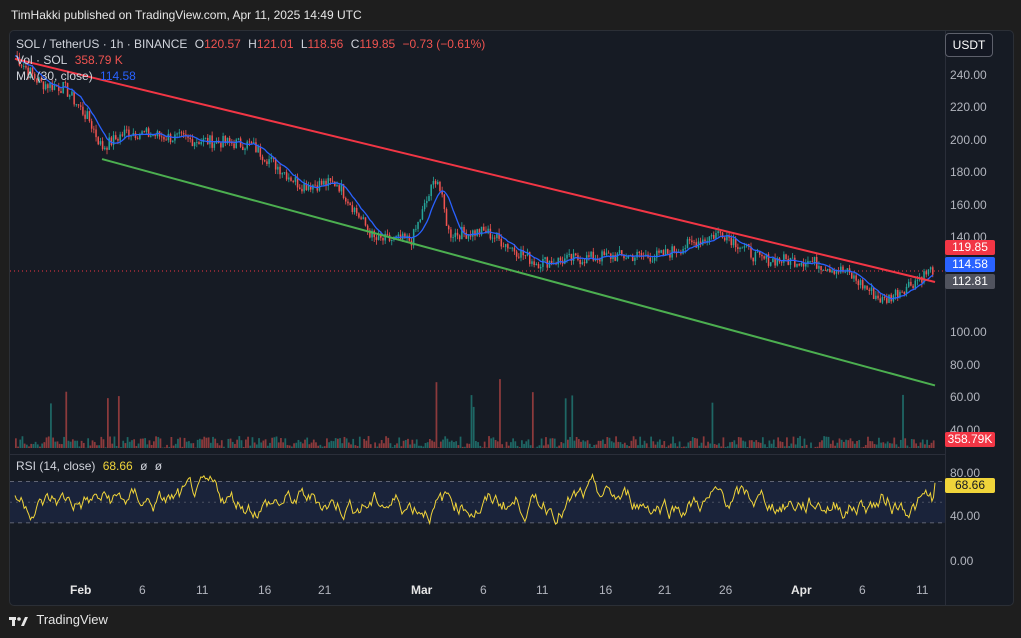  What do you see at coordinates (969, 45) in the screenshot?
I see `currency-button: USDT` at bounding box center [969, 45].